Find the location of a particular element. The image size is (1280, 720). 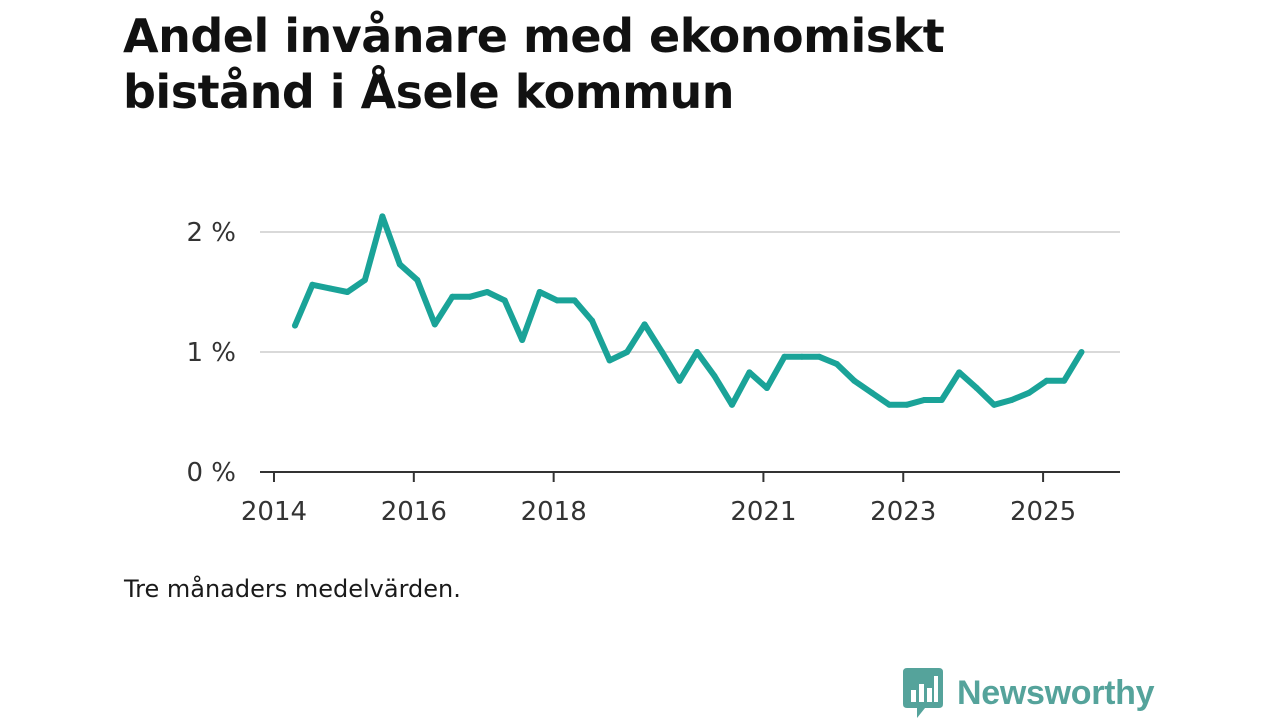

x-tick-label: 2021 is located at coordinates (763, 512).